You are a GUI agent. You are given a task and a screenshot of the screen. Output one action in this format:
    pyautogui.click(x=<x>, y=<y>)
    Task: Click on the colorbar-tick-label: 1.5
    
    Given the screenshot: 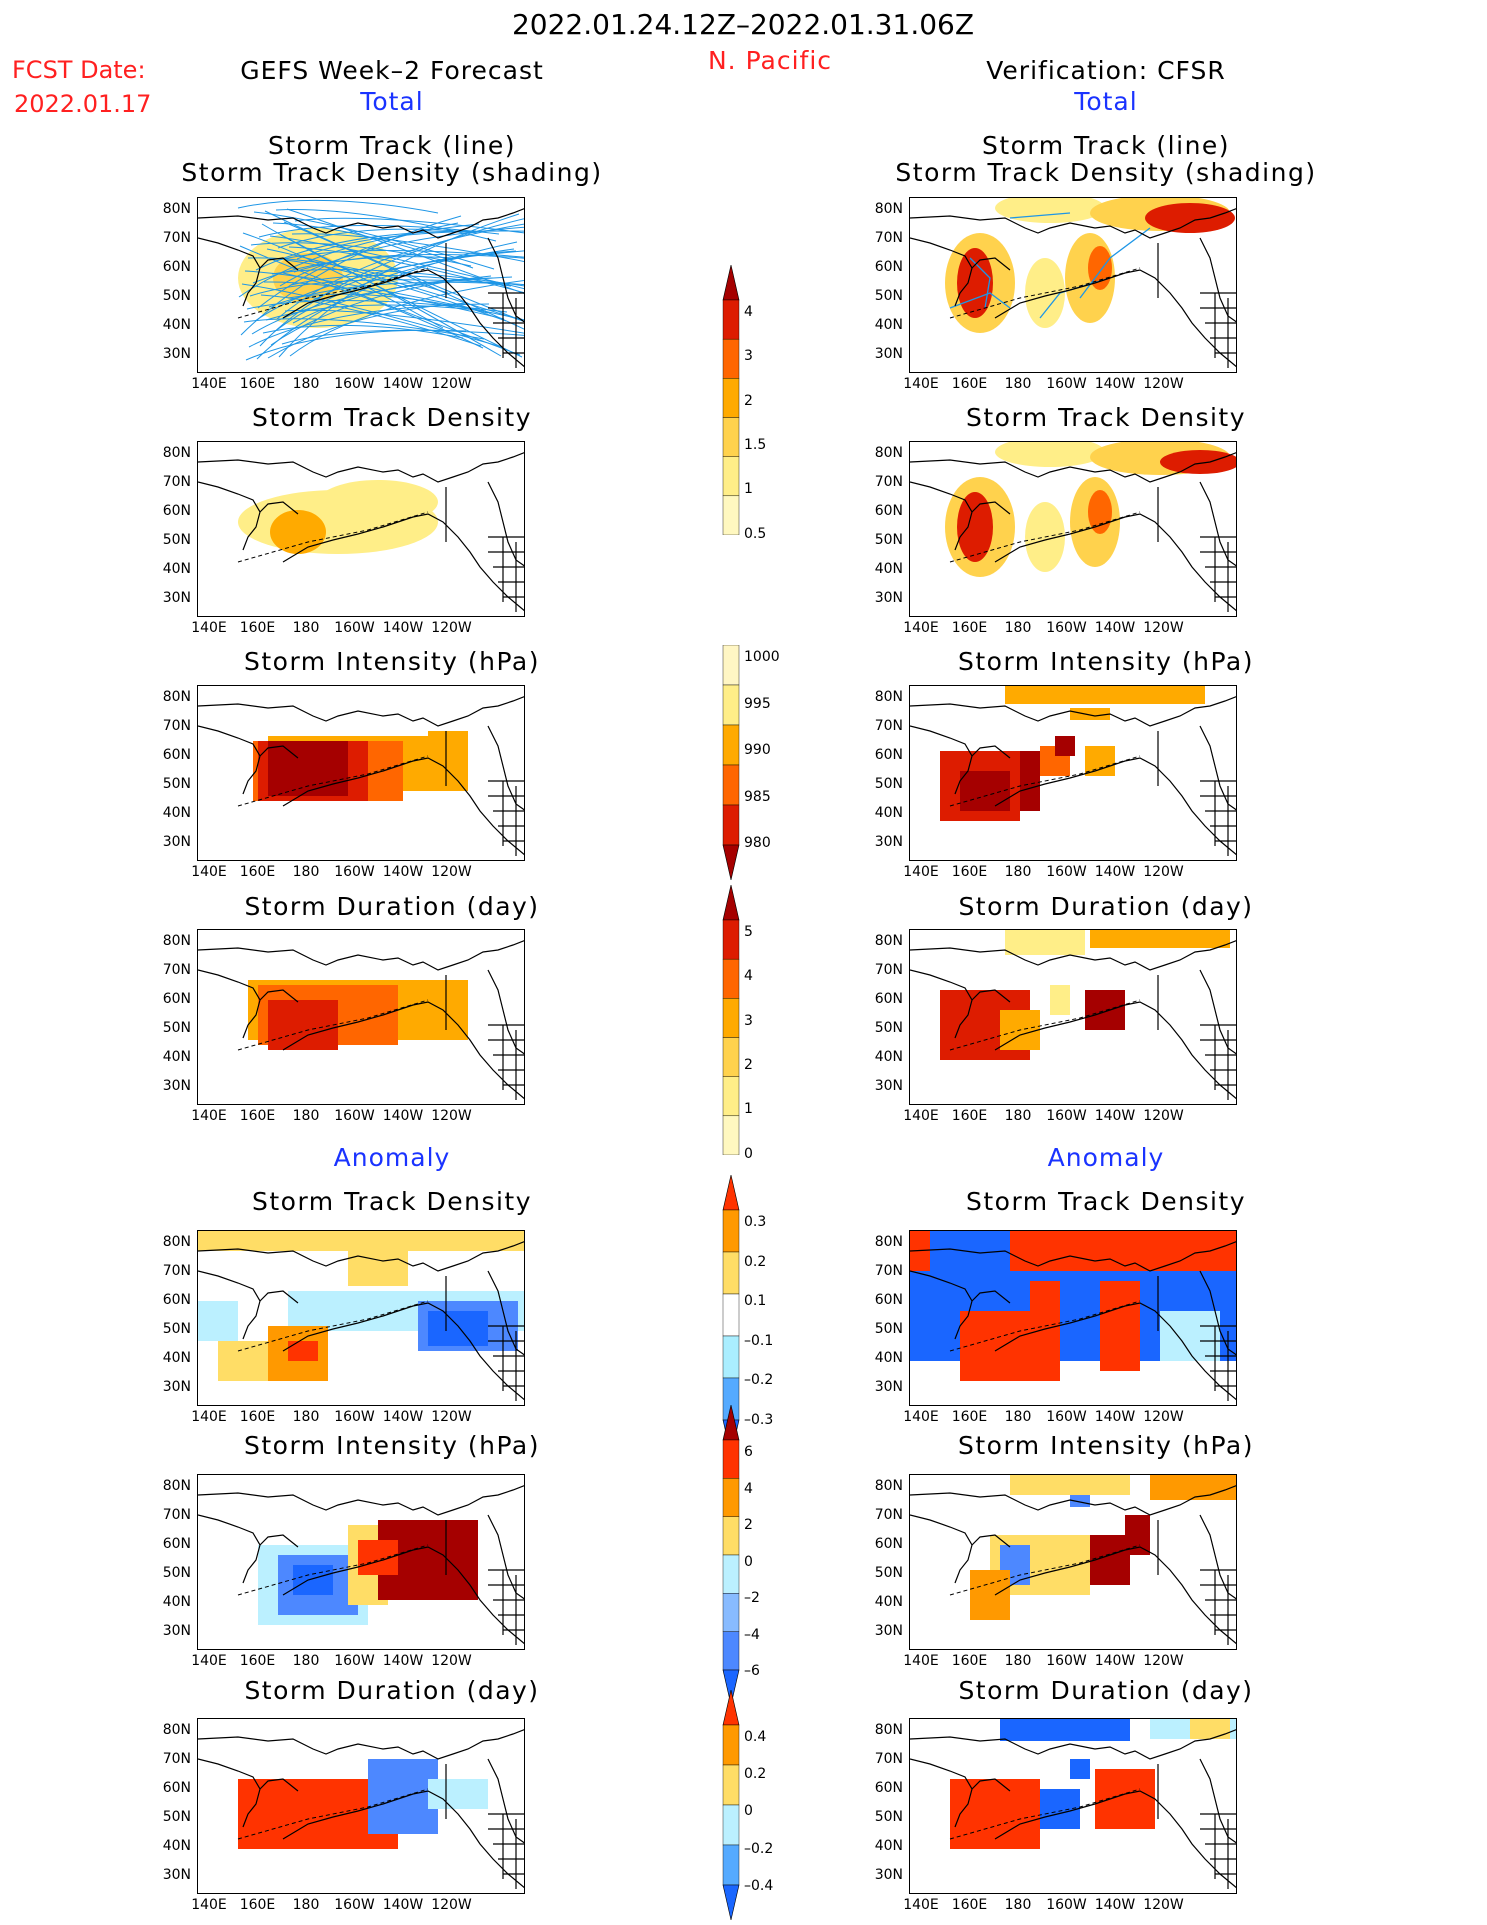 What is the action you would take?
    pyautogui.click(x=755, y=445)
    